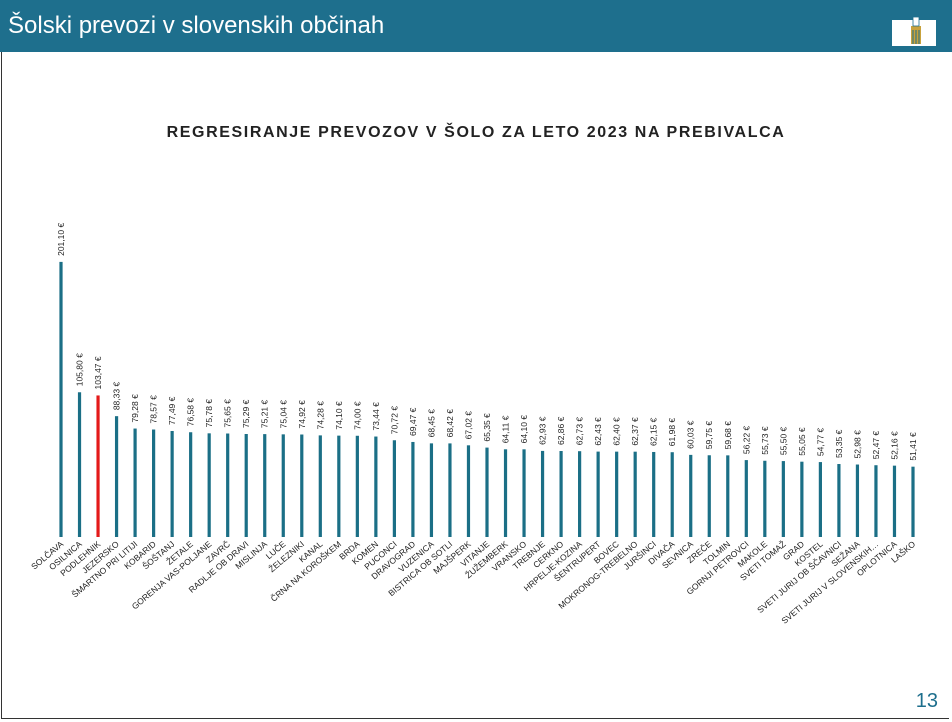  What do you see at coordinates (598, 431) in the screenshot?
I see `value-label: 62,43 €` at bounding box center [598, 431].